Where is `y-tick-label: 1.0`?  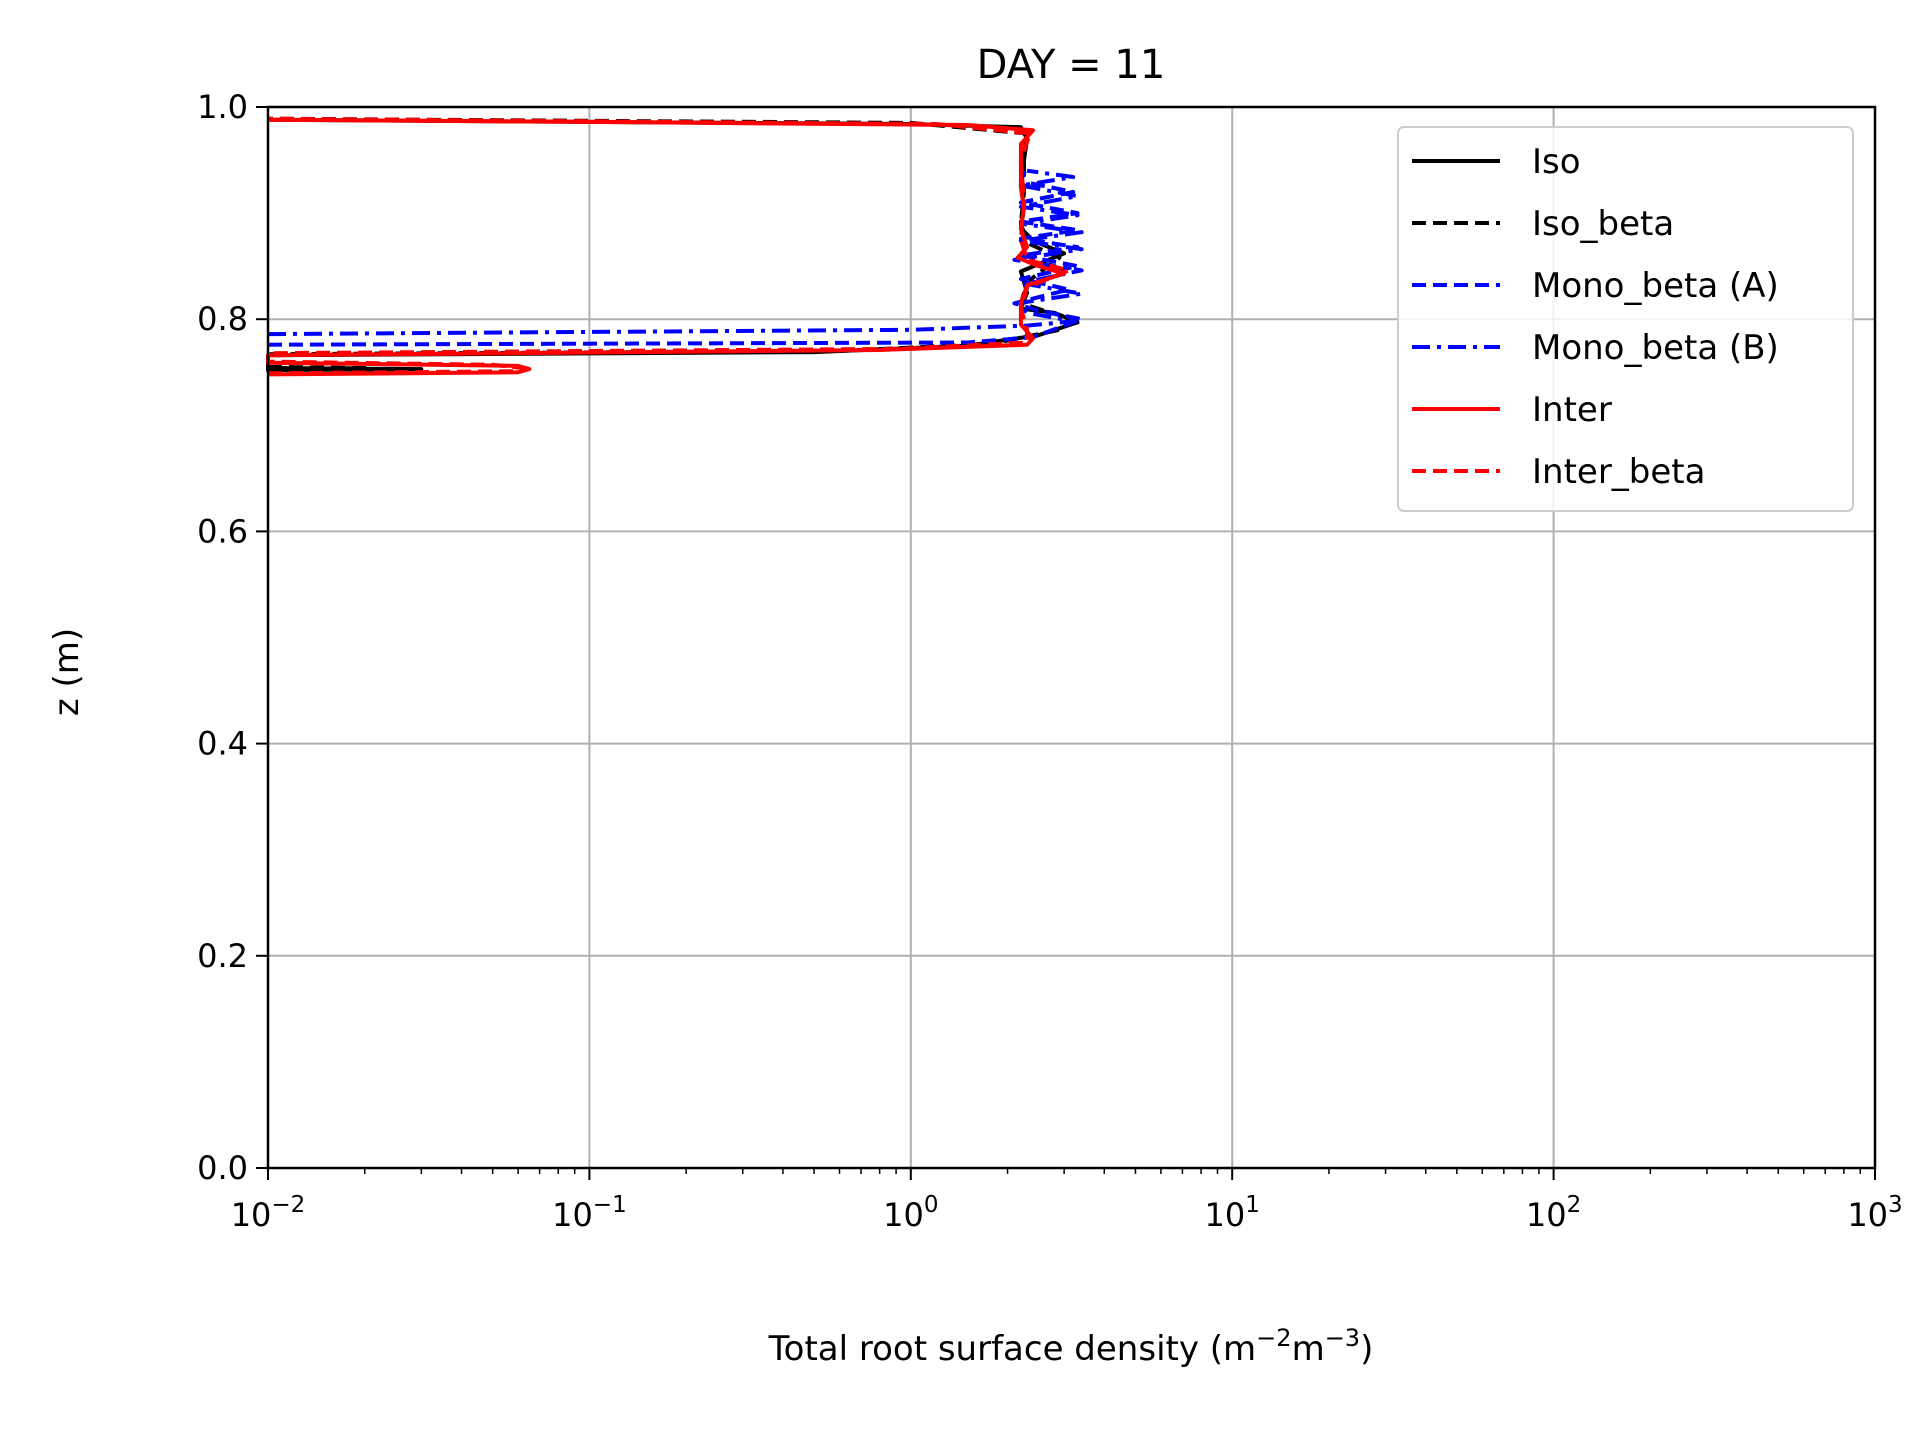
y-tick-label: 1.0 is located at coordinates (222, 107).